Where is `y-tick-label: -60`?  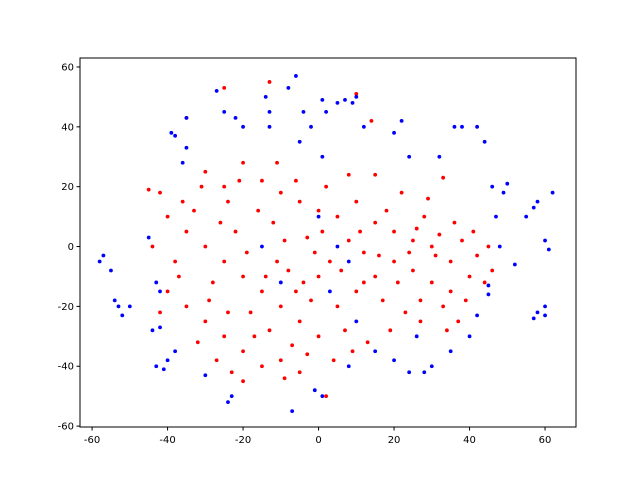
y-tick-label: -60 is located at coordinates (66, 427).